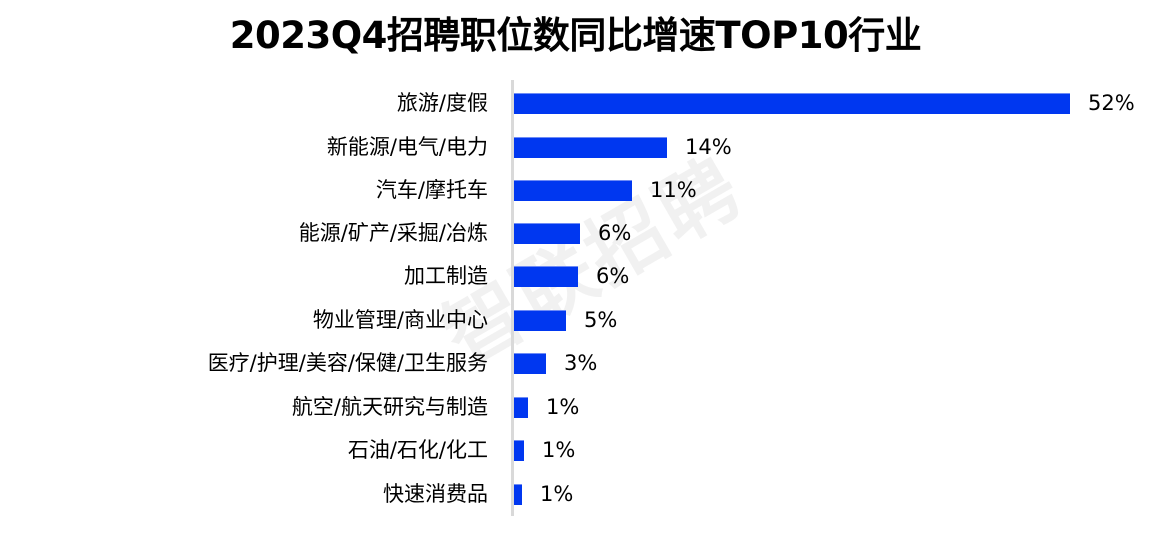  What do you see at coordinates (347, 363) in the screenshot?
I see `category-label: 医疗/护理/美容/保健/卫生服务` at bounding box center [347, 363].